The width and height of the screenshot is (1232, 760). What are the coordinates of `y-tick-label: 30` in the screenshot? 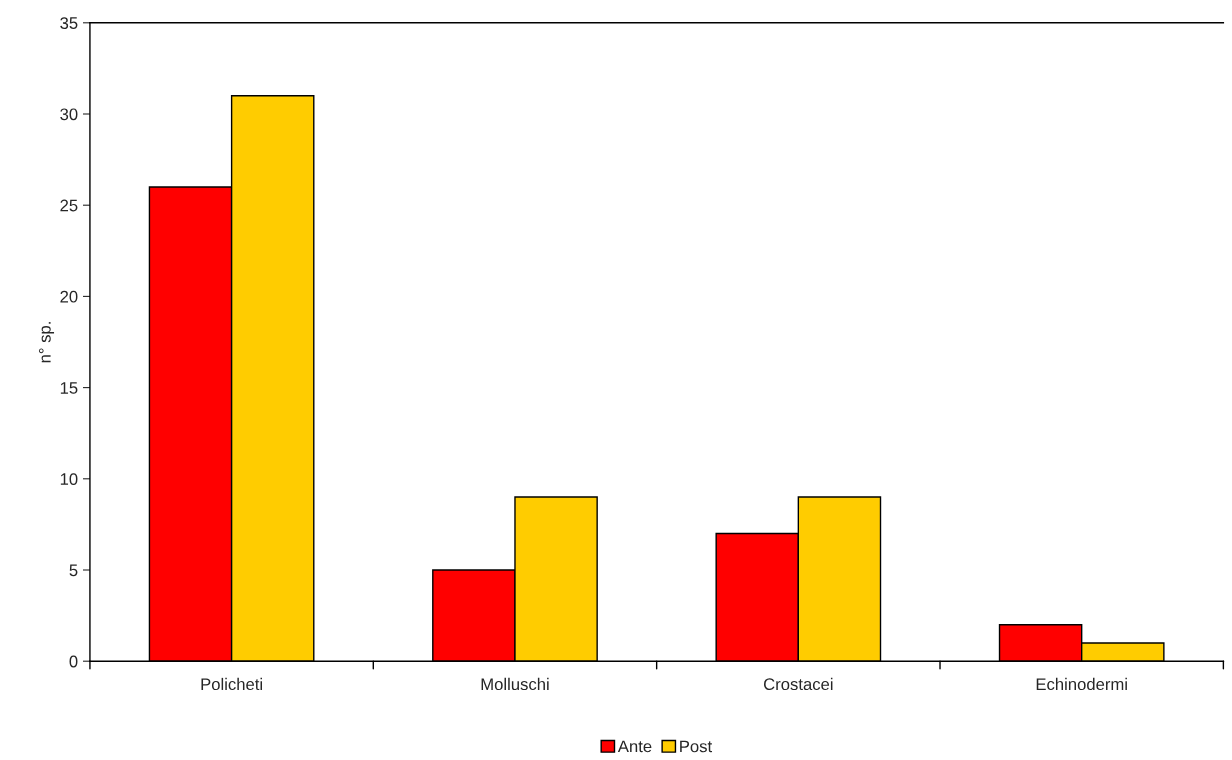 It's located at (69, 114).